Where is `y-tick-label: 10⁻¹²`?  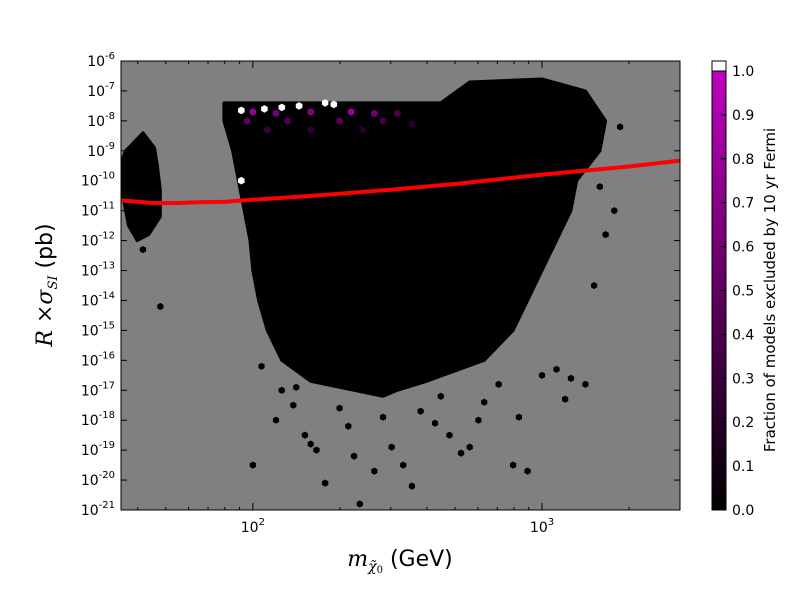
y-tick-label: 10⁻¹² is located at coordinates (98, 240).